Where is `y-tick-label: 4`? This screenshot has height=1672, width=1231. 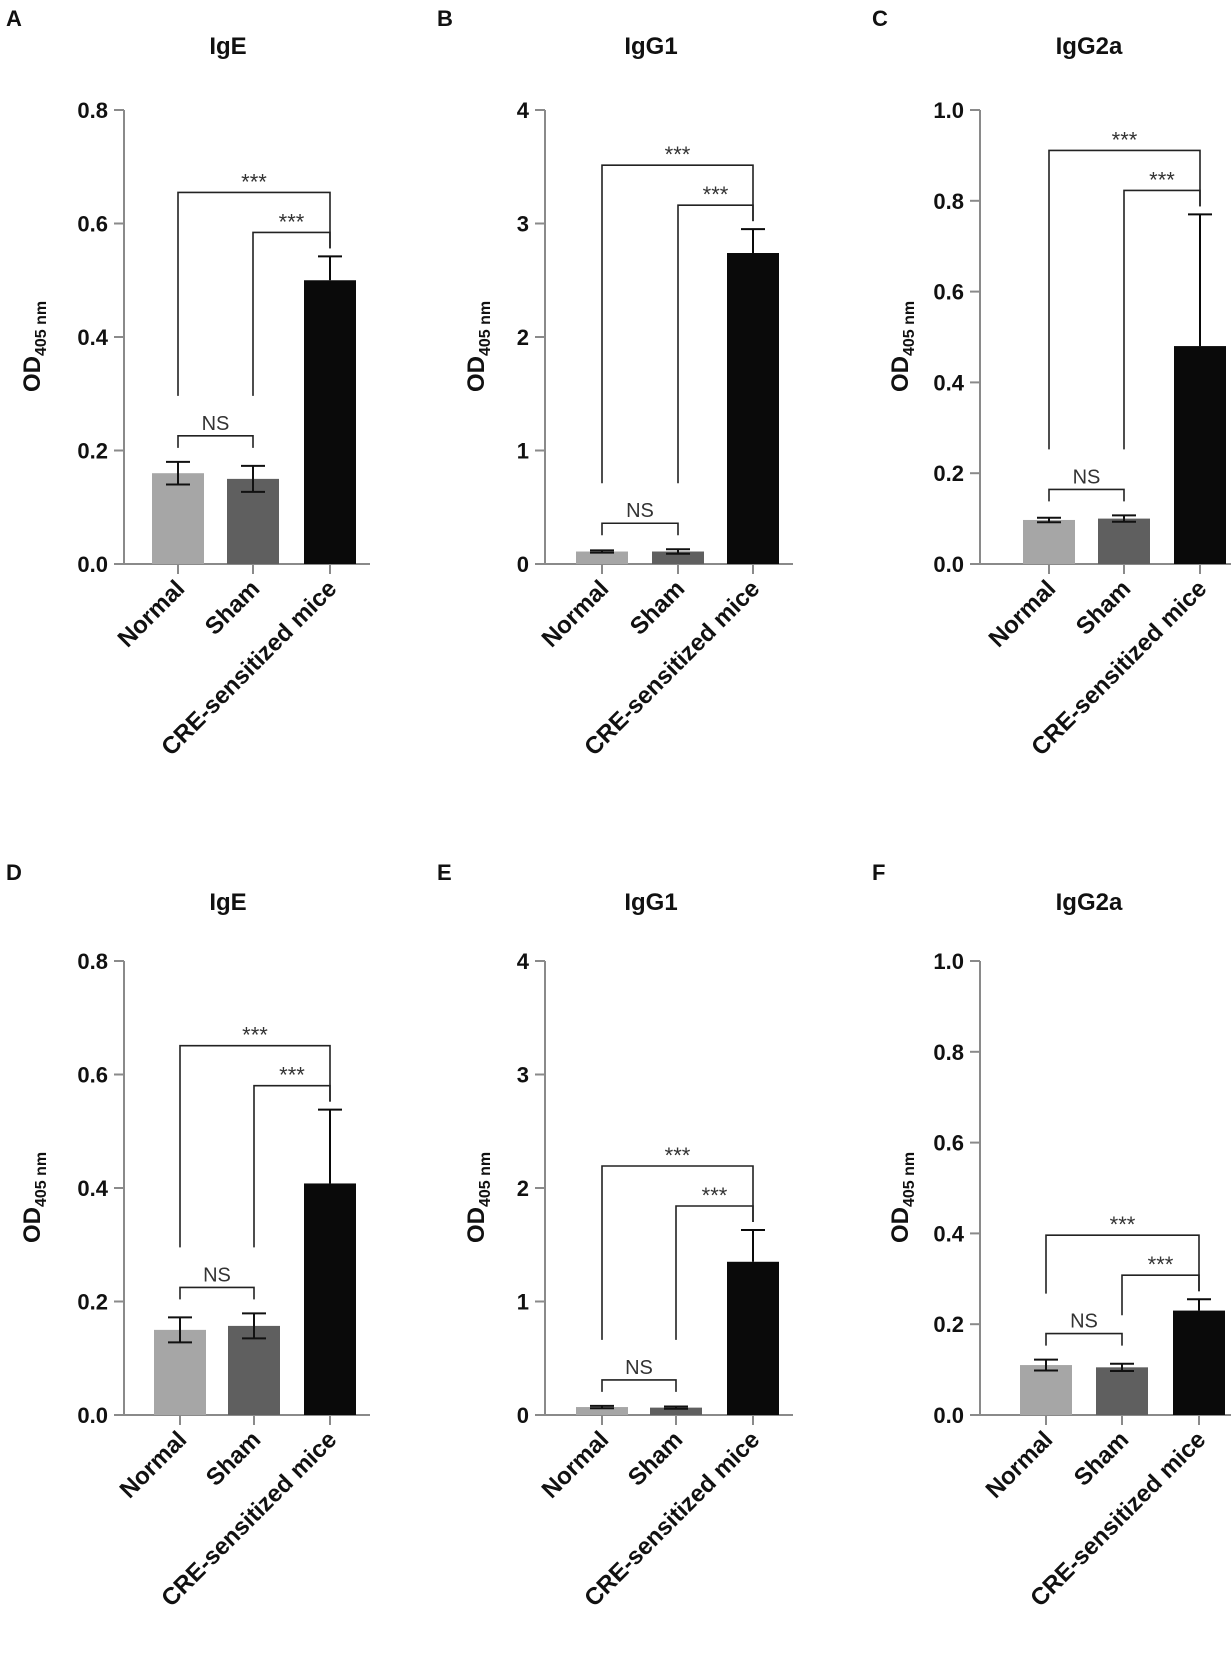 y-tick-label: 4 is located at coordinates (523, 110).